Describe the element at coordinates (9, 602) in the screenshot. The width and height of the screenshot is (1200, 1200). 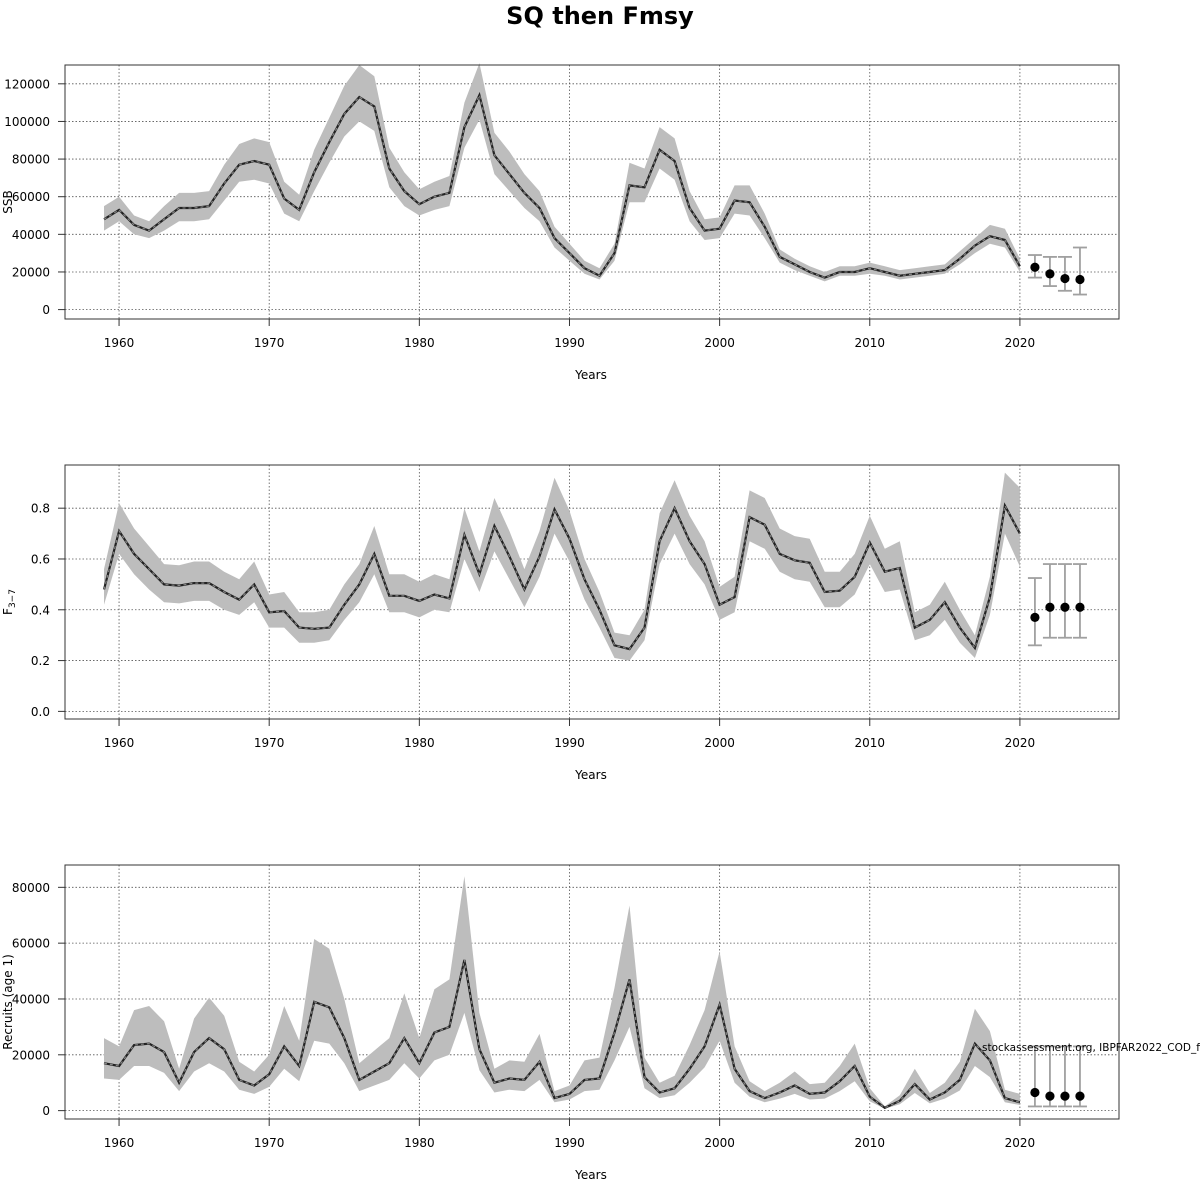
I see `y-axis-label: F3−7` at that location.